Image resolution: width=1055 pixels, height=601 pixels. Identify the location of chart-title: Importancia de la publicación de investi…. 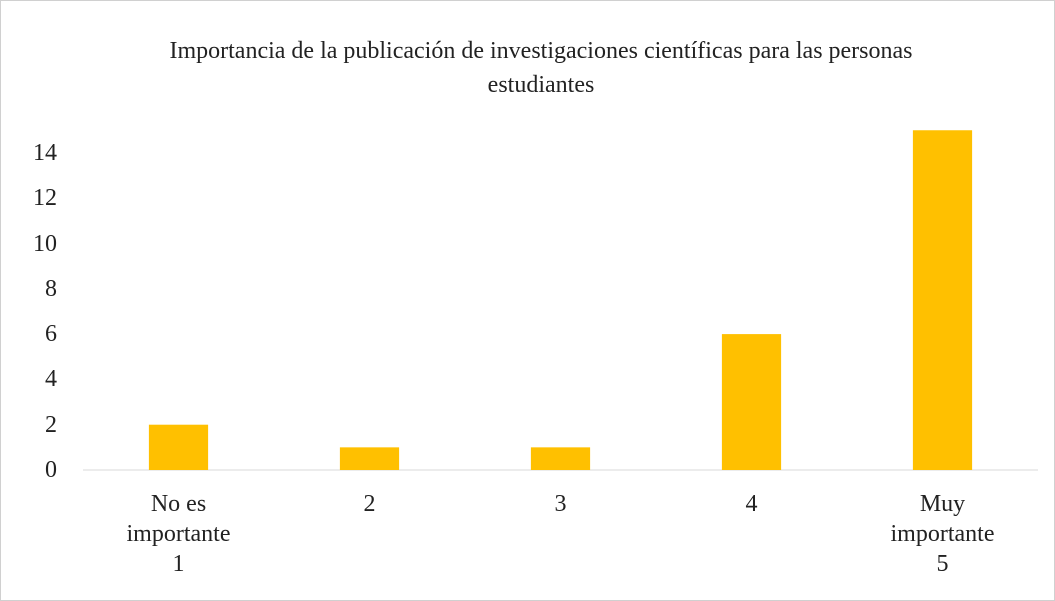
(541, 68).